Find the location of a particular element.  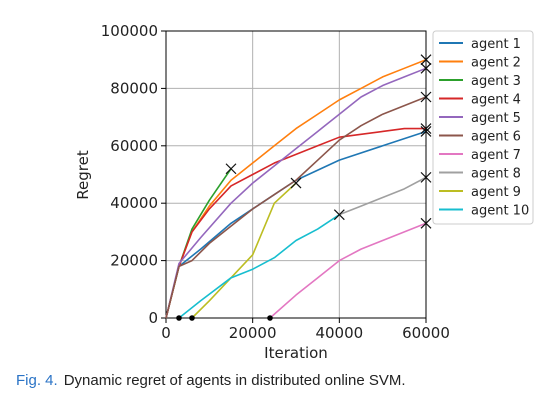

legend-entry-label: agent 8 is located at coordinates (496, 174).